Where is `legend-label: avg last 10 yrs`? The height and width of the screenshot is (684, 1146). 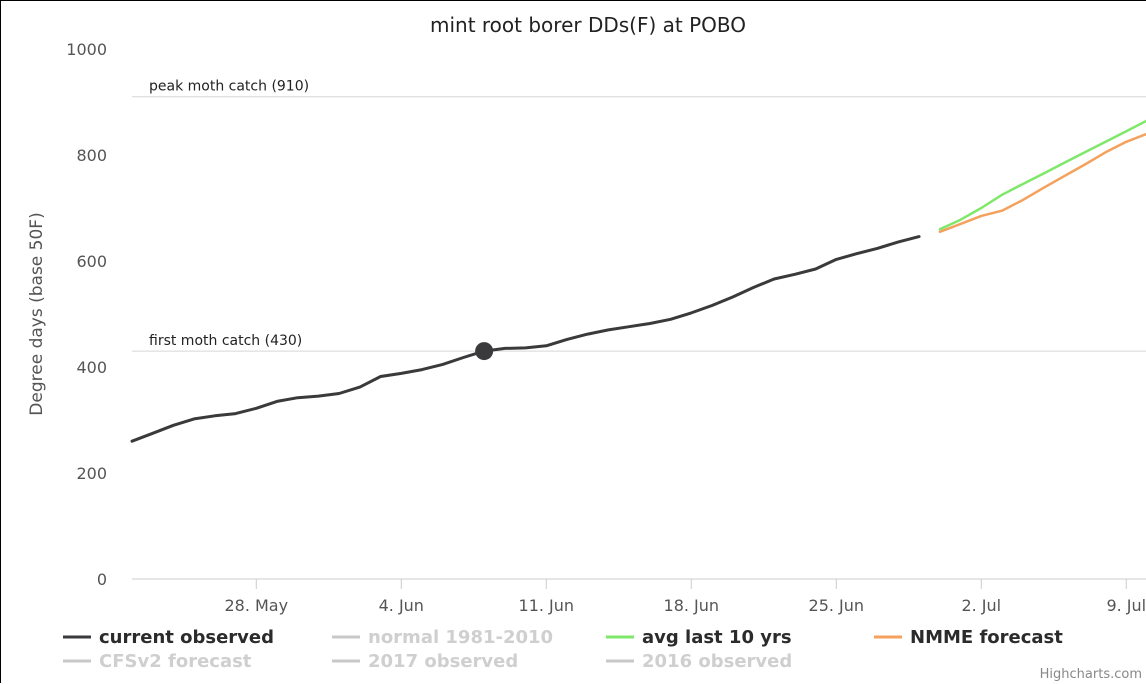 legend-label: avg last 10 yrs is located at coordinates (717, 637).